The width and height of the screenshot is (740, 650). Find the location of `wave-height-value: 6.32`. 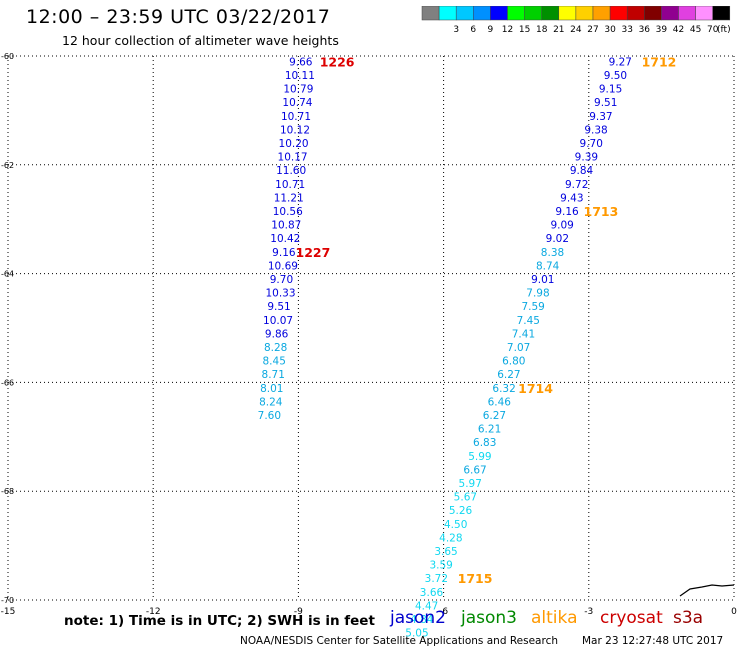

wave-height-value: 6.32 is located at coordinates (503, 389).